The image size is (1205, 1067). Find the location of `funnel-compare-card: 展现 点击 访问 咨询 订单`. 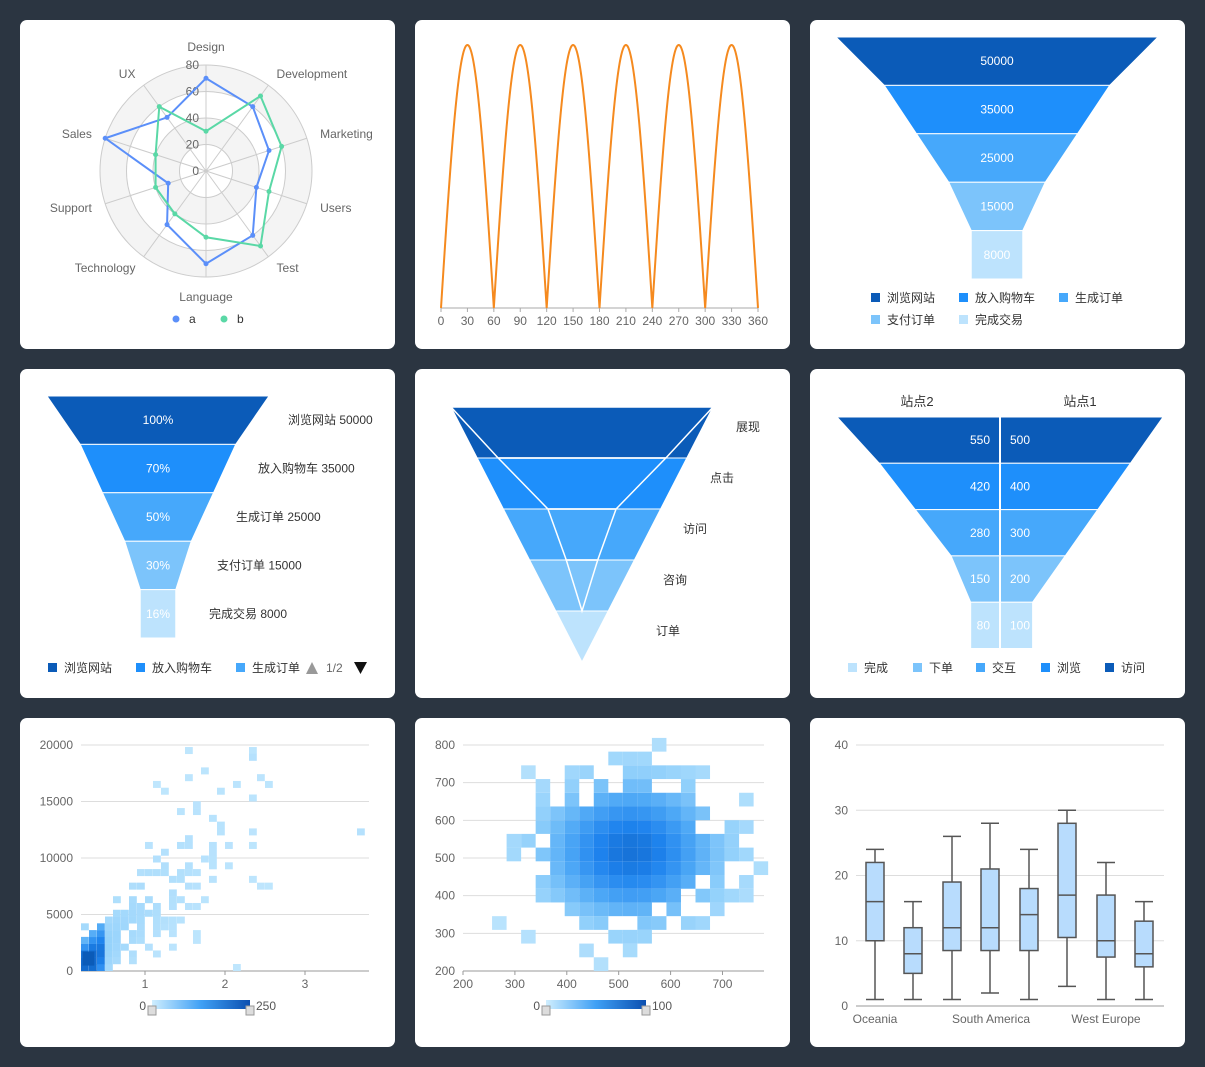

funnel-compare-card: 展现 点击 访问 咨询 订单 is located at coordinates (602, 533).